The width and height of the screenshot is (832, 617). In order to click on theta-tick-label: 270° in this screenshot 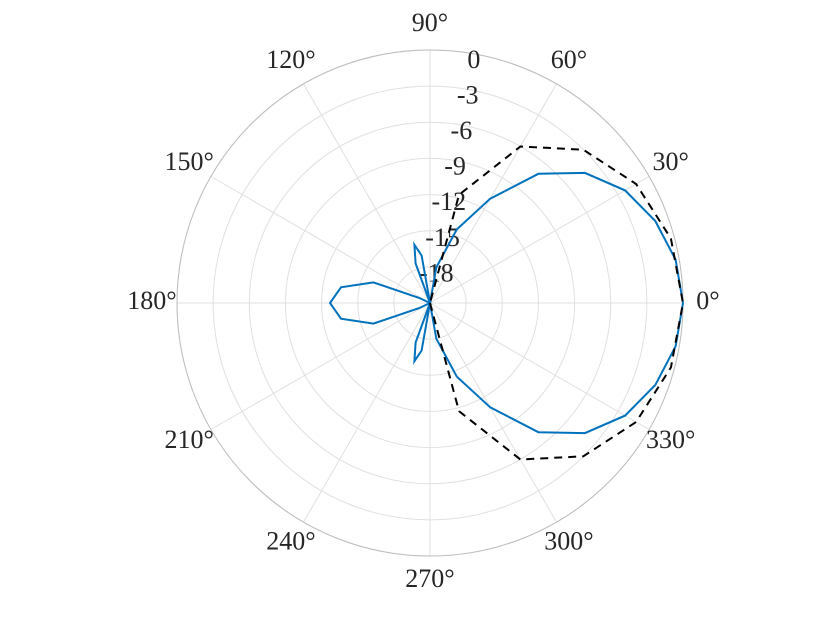, I will do `click(429, 578)`.